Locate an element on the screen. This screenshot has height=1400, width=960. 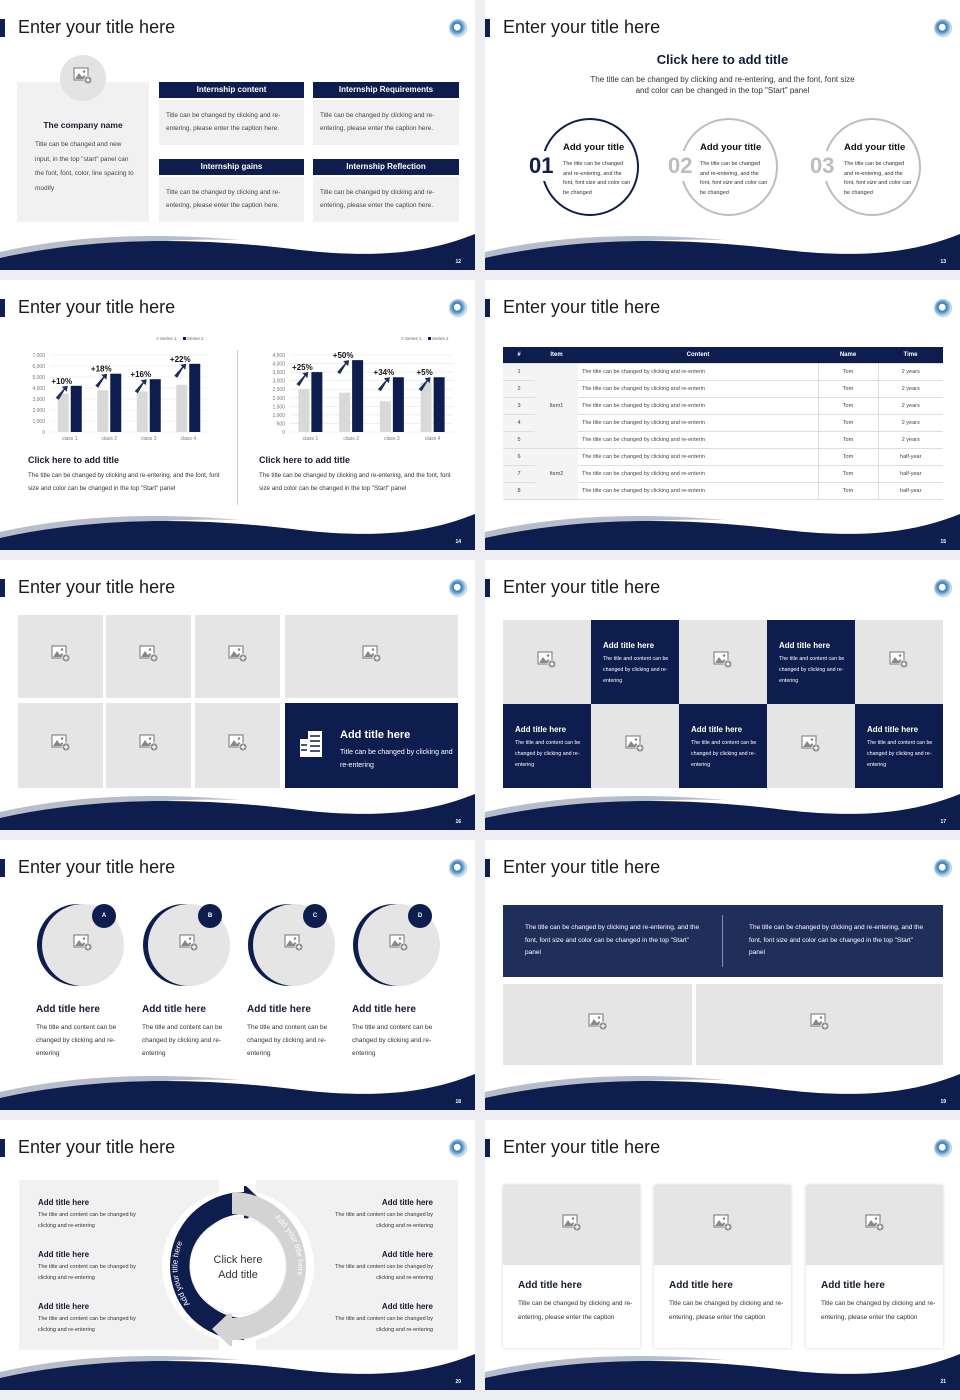
cell-time: half-year is located at coordinates (910, 474).